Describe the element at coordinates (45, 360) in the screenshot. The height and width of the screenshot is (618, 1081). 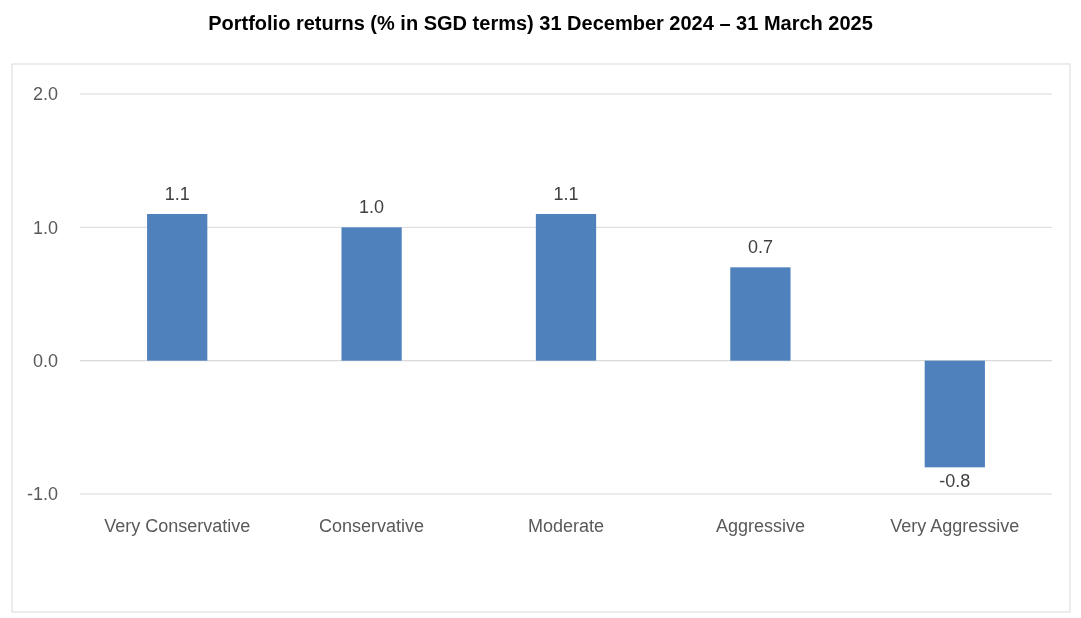
I see `y-tick-label: 0.0` at that location.